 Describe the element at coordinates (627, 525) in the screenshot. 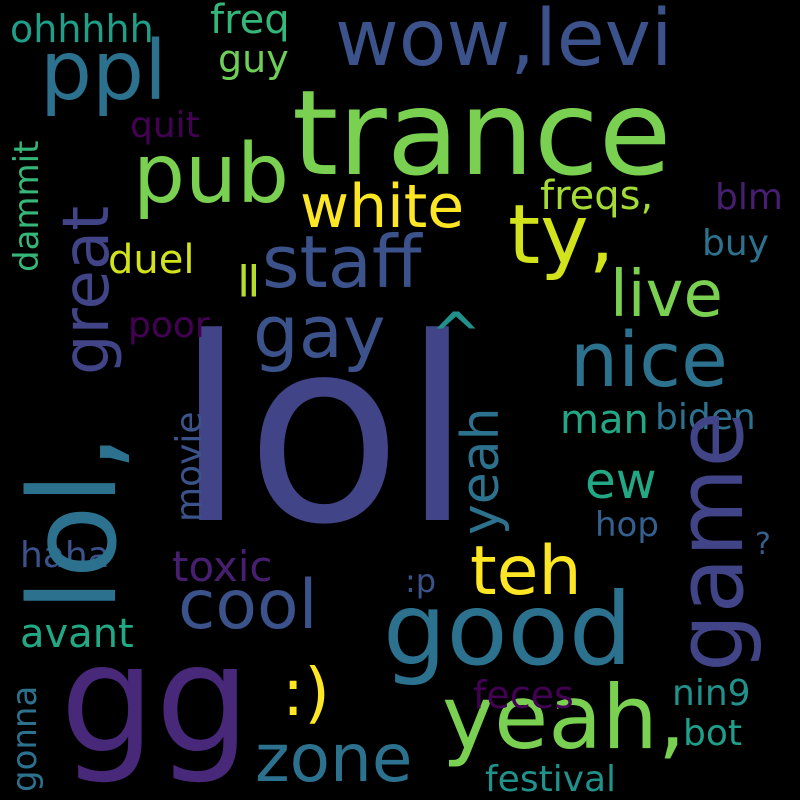

I see `word-hop: hop` at that location.